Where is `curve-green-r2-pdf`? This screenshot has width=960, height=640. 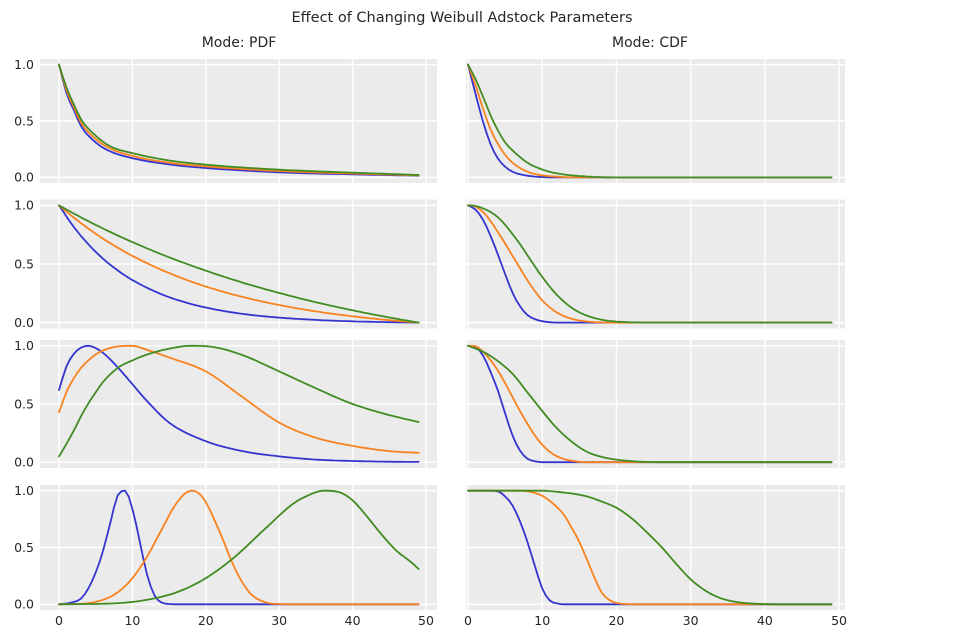
curve-green-r2-pdf is located at coordinates (239, 264).